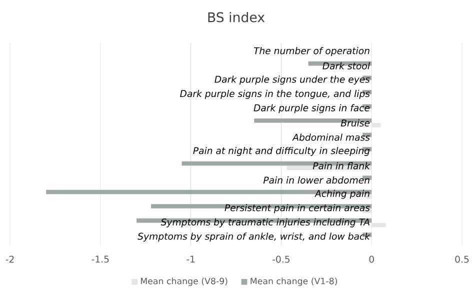 The width and height of the screenshot is (474, 295). Describe the element at coordinates (312, 109) in the screenshot. I see `y-tick-label: Dark purple signs in face` at that location.